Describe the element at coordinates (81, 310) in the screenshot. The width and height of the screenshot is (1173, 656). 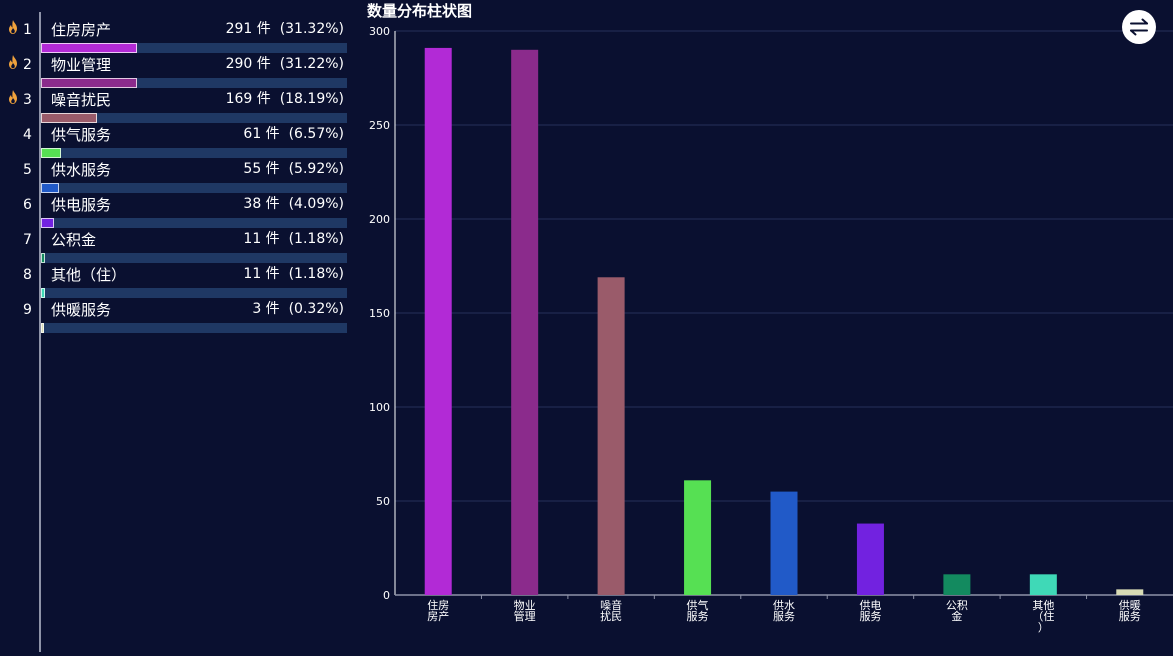
I see `rank-category-name: 供暖服务` at that location.